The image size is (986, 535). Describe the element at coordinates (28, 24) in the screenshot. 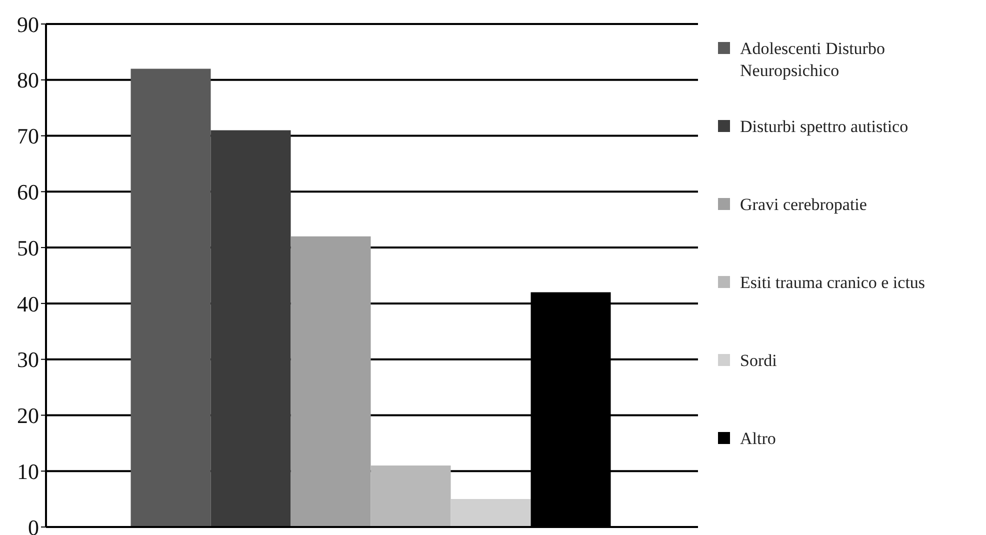

I see `y-tick-label: 90` at that location.